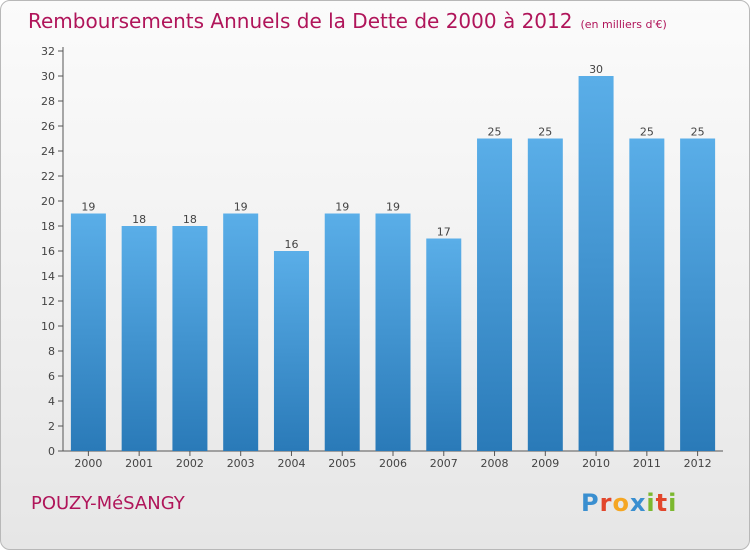 This screenshot has width=750, height=550. What do you see at coordinates (48, 226) in the screenshot?
I see `y-tick-label: 18` at bounding box center [48, 226].